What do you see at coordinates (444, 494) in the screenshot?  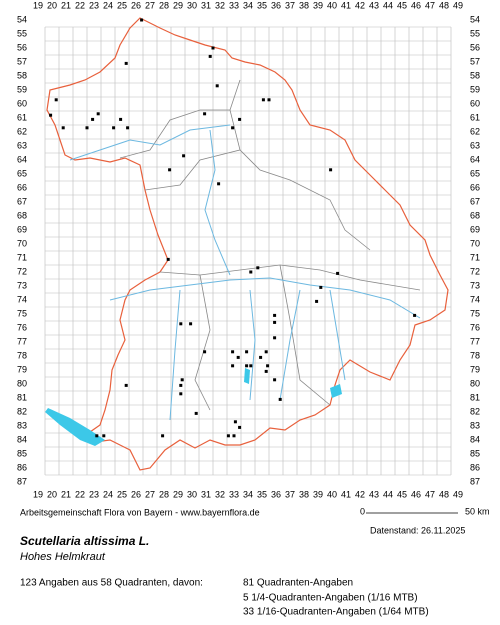 I see `x-tick-label: 48` at bounding box center [444, 494].